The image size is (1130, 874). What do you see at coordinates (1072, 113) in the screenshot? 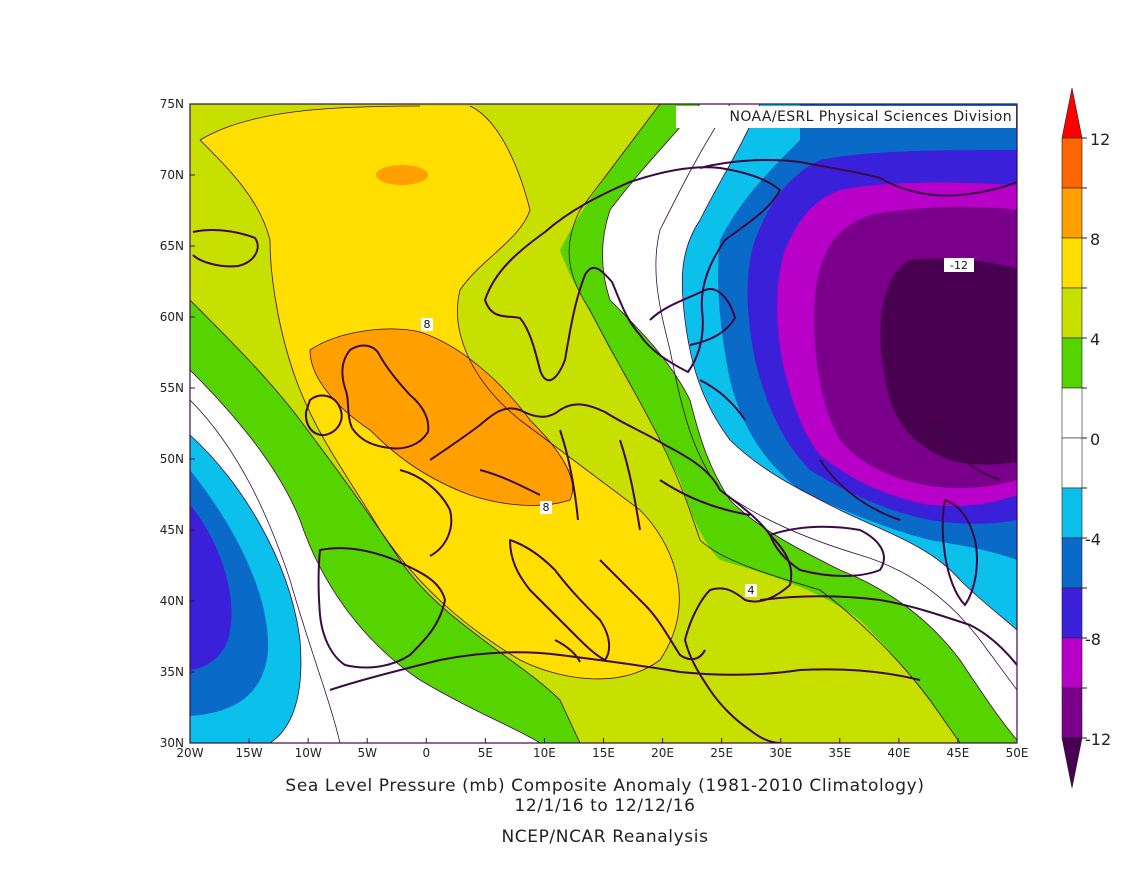
I see `colorbar-arrow-top` at bounding box center [1072, 113].